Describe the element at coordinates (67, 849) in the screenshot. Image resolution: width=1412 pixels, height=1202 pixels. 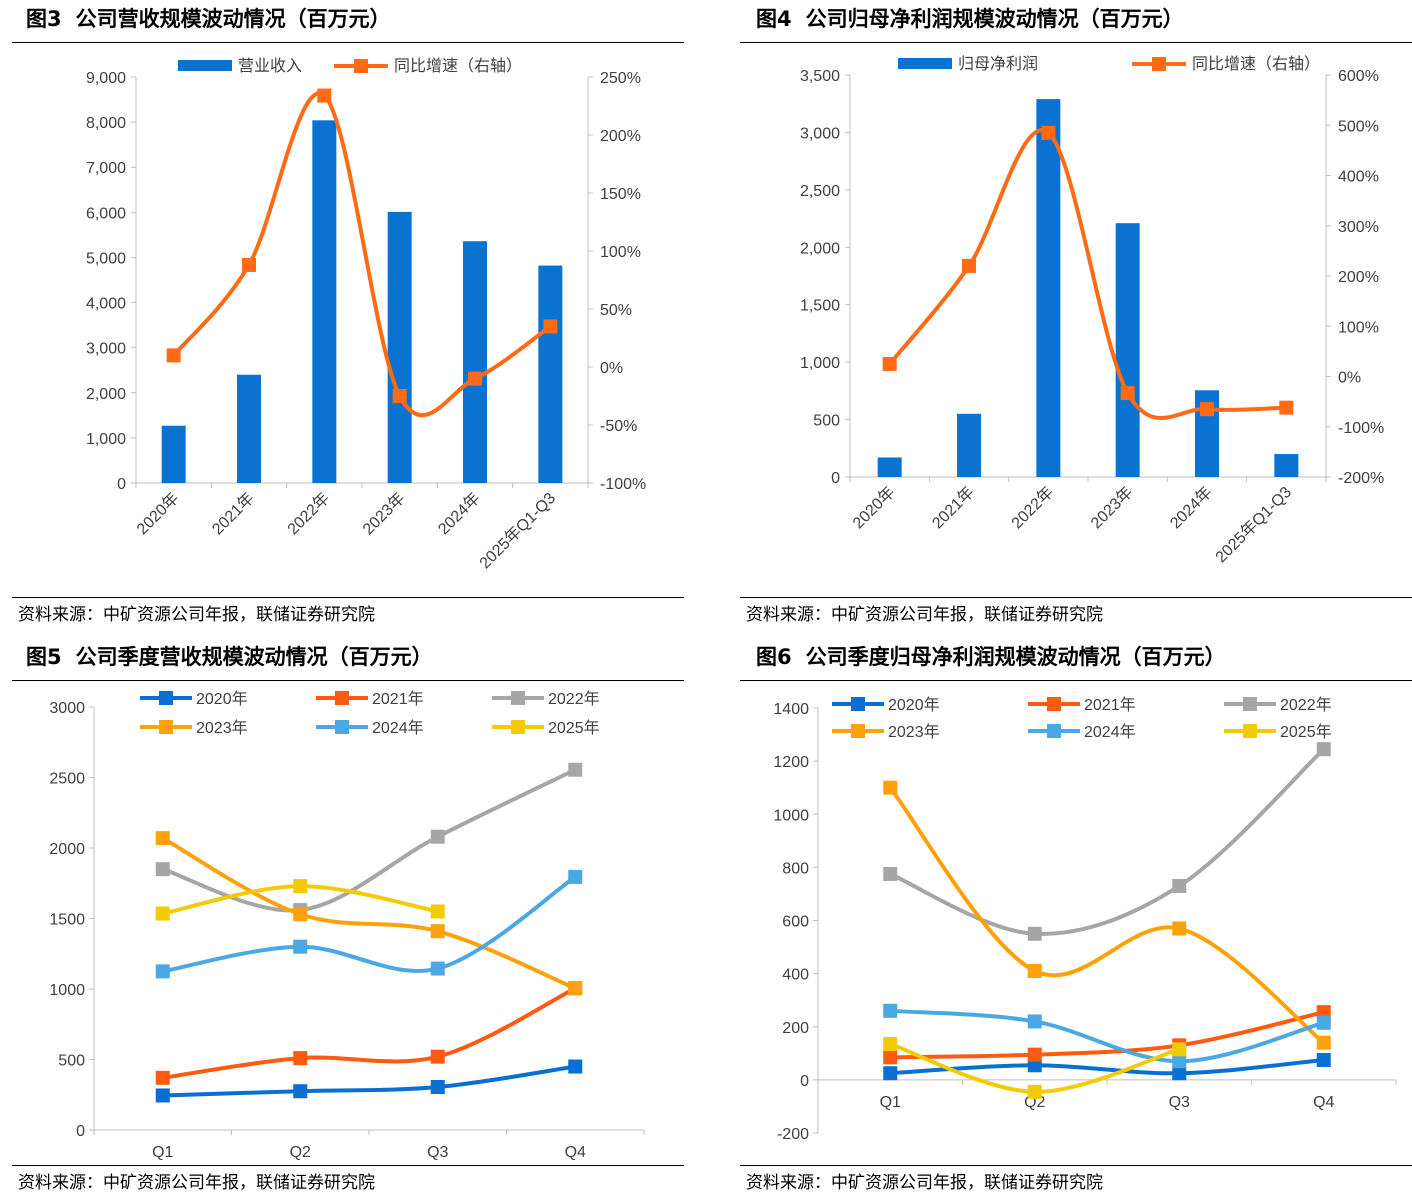
I see `y-tick-label: 2000` at that location.